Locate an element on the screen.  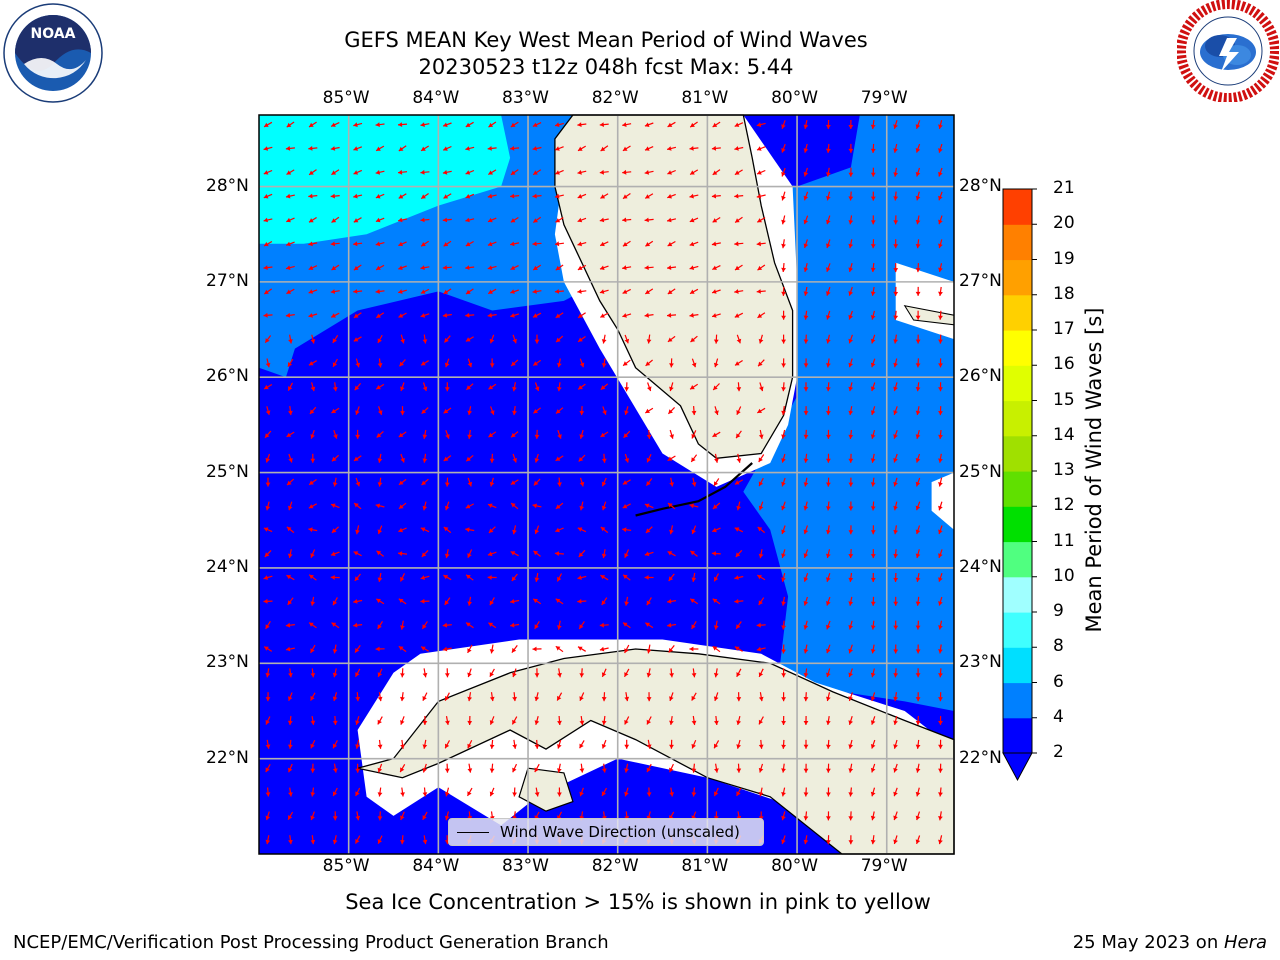
lon-label-bottom: 79°W is located at coordinates (884, 866).